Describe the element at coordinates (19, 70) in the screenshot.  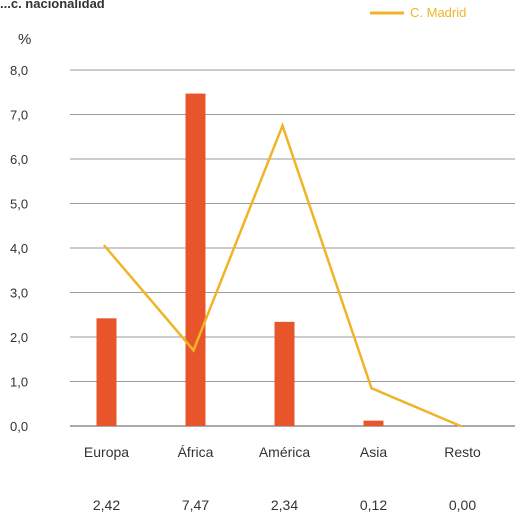
I see `y-tick-label: 8,0` at that location.